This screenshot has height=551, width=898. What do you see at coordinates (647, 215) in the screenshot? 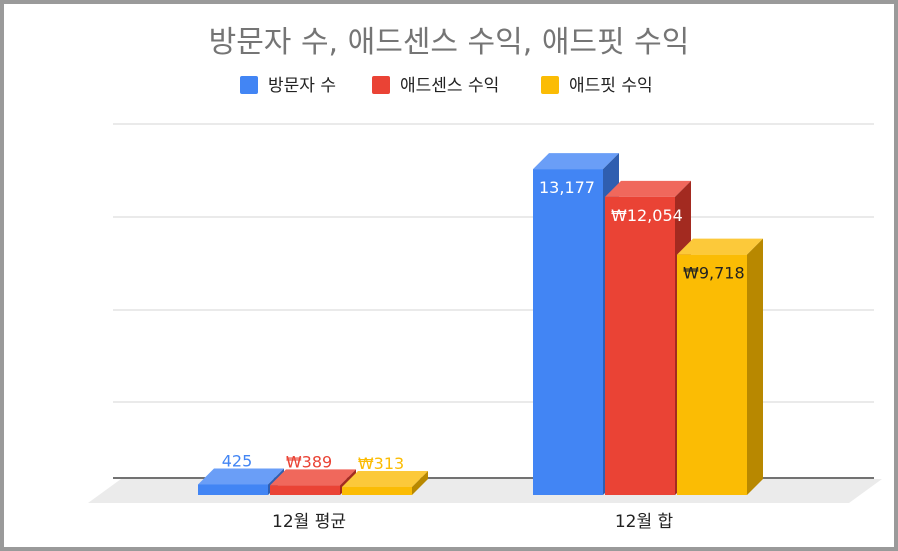
I see `data-label-애드센스-수익-12월-합: ₩12,054` at bounding box center [647, 215].